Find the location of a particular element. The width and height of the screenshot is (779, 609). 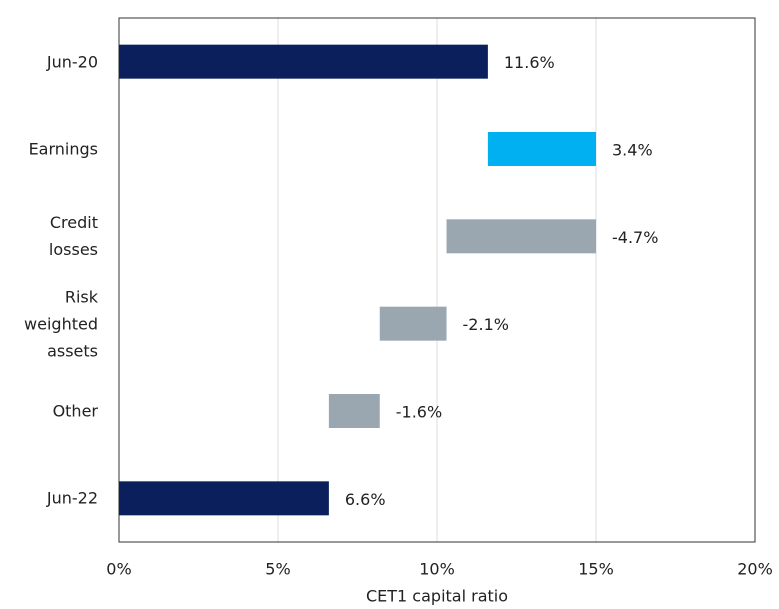

y-tick-label: Risk weighted assets is located at coordinates (61, 324).